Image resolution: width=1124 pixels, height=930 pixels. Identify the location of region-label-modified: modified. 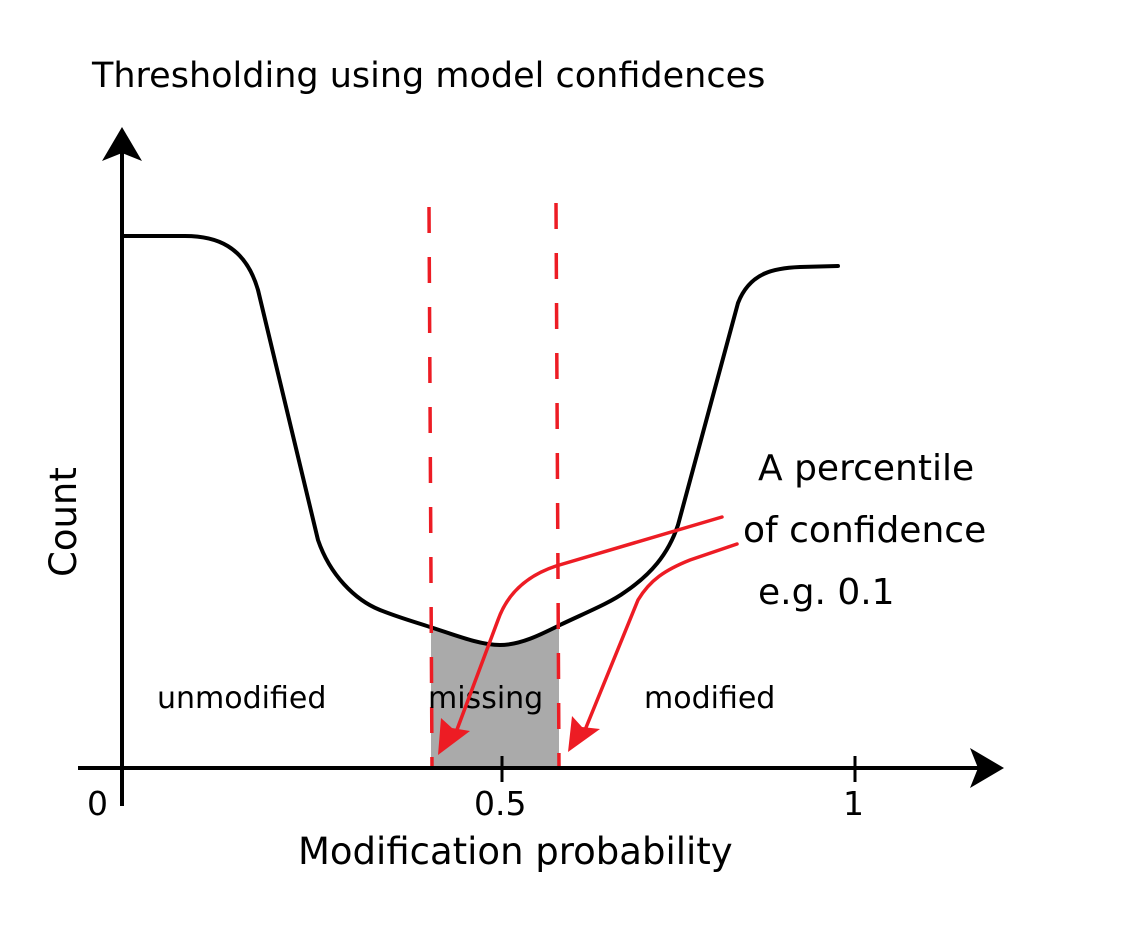
(709, 698).